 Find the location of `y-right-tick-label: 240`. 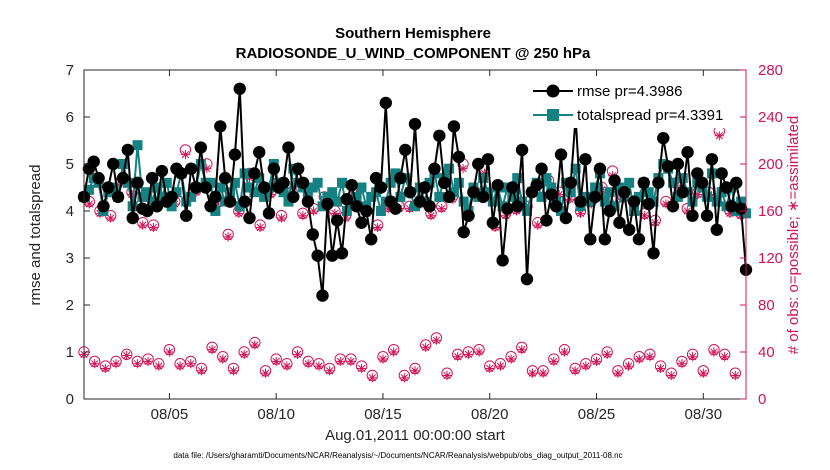

y-right-tick-label: 240 is located at coordinates (770, 117).